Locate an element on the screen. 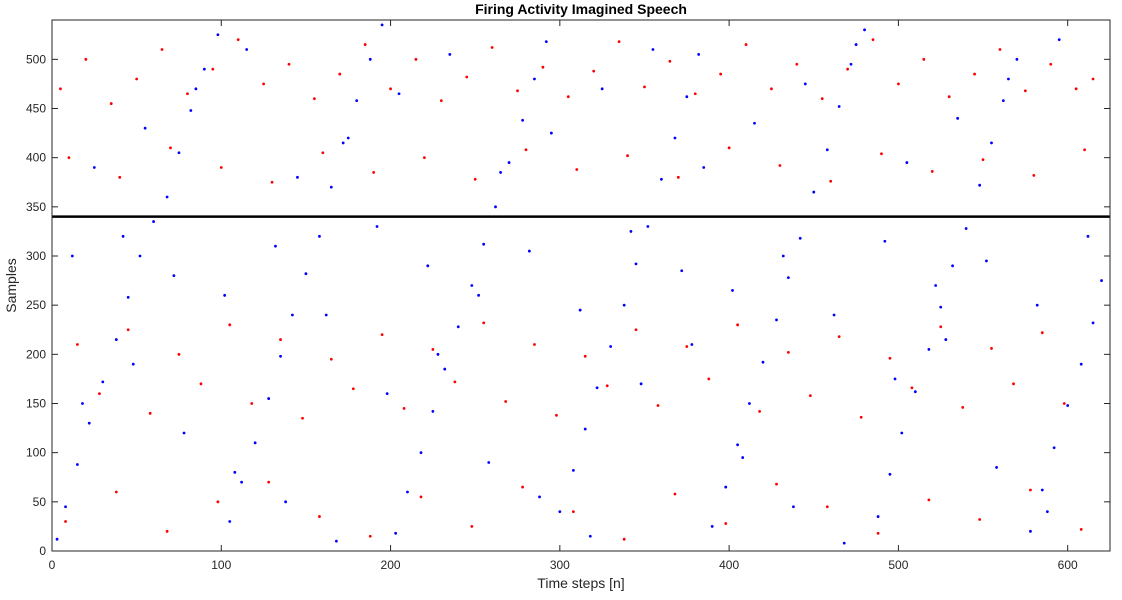 The width and height of the screenshot is (1122, 600). y-axis-label: Samples is located at coordinates (11, 285).